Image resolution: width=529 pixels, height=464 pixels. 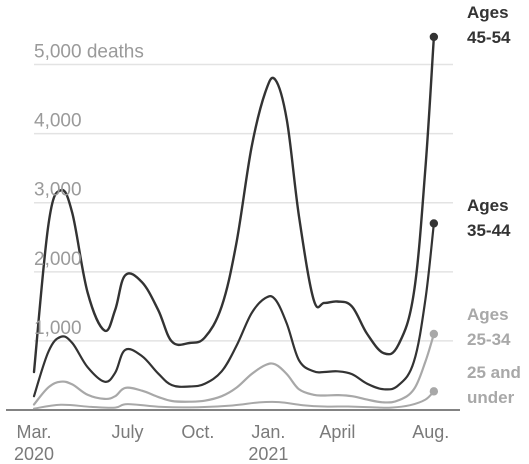 I want to click on x-tick-label: Mar., so click(x=33, y=432).